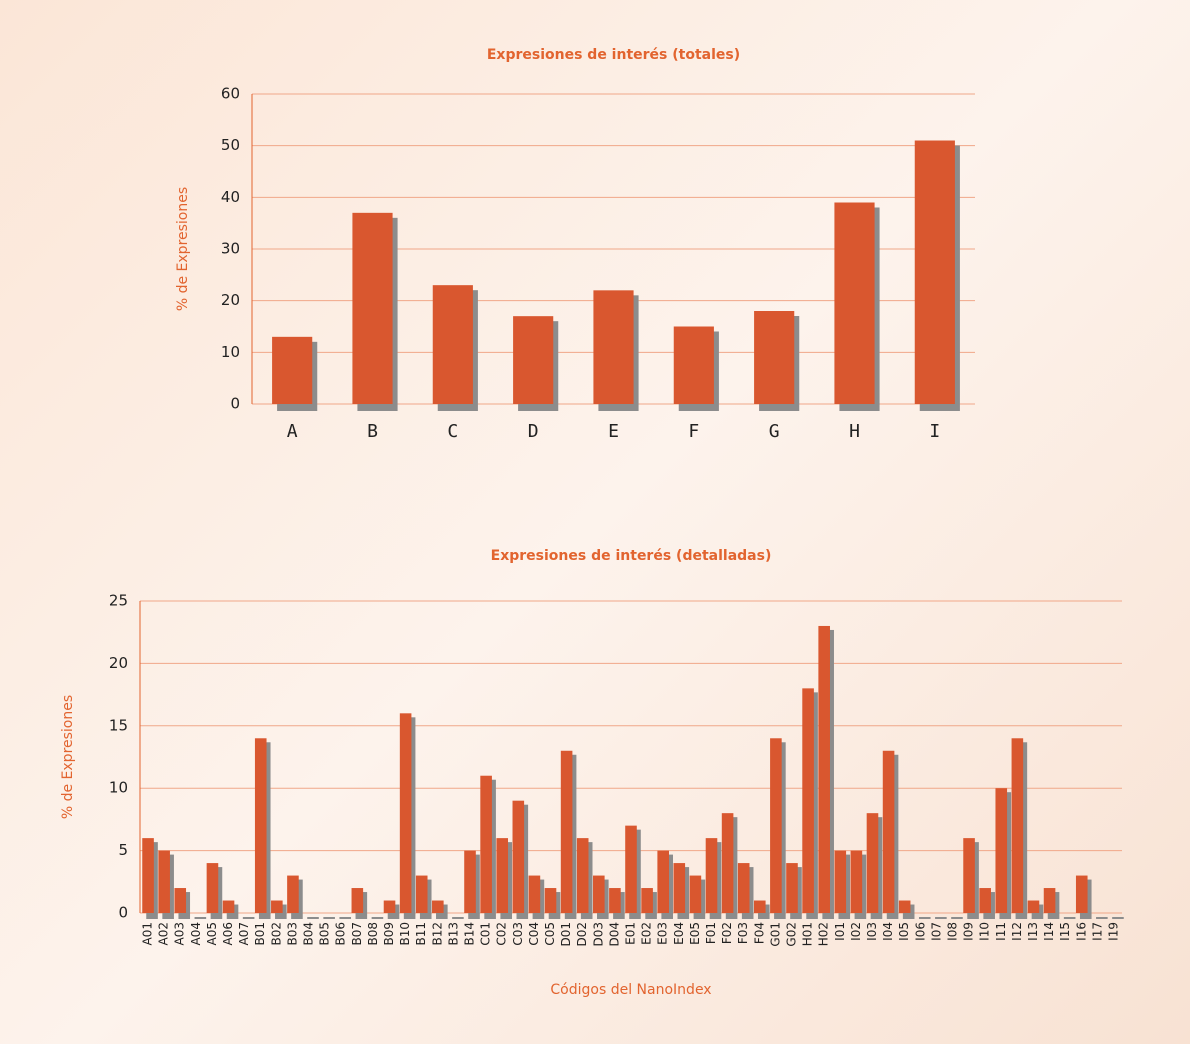  I want to click on x-tick-label: B, so click(372, 431).